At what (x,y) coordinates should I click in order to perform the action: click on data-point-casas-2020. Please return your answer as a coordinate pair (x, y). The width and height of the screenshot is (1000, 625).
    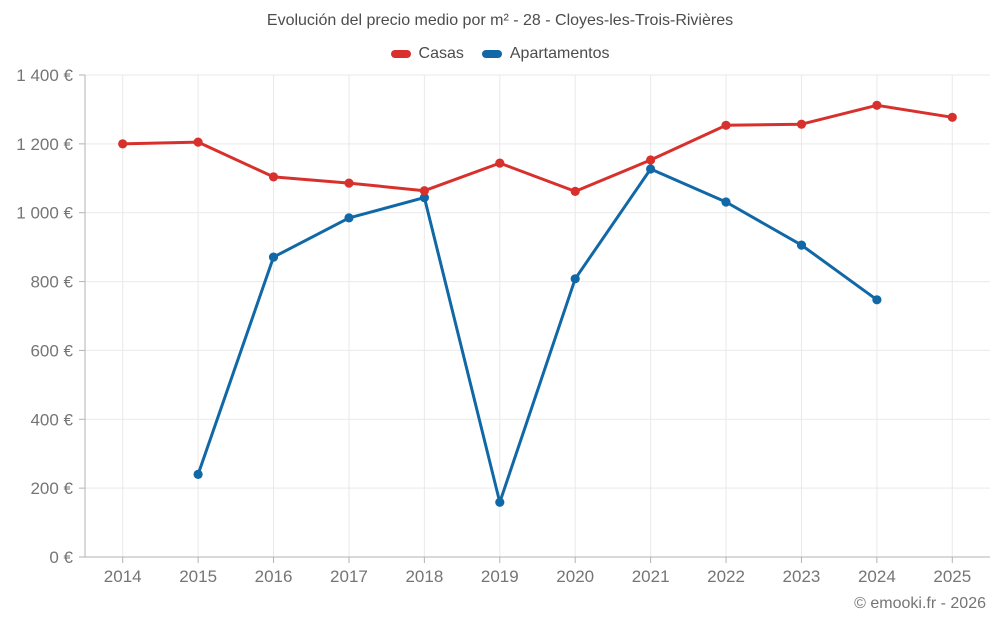
    Looking at the image, I should click on (575, 191).